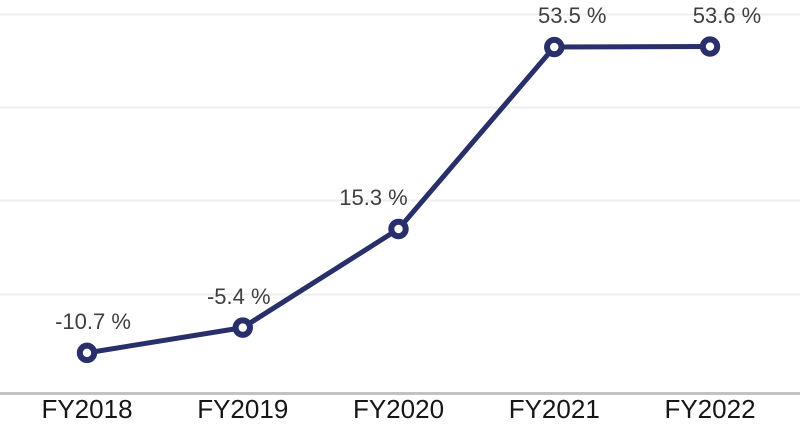 The image size is (800, 424). What do you see at coordinates (242, 327) in the screenshot?
I see `data-point-marker-fy2019` at bounding box center [242, 327].